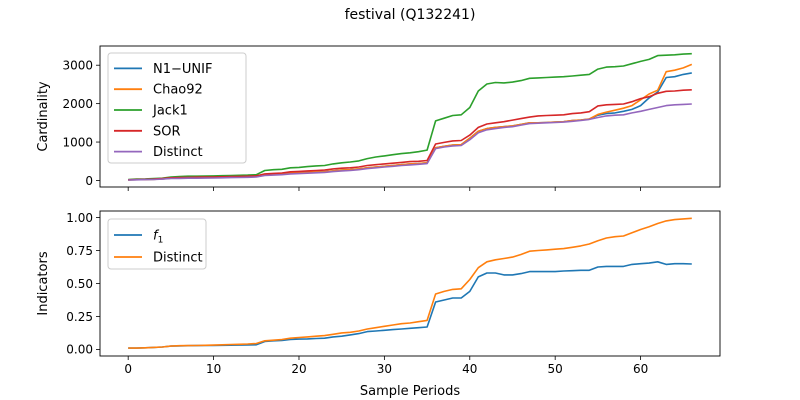  Describe the element at coordinates (128, 369) in the screenshot. I see `x-tick-label: 0` at that location.